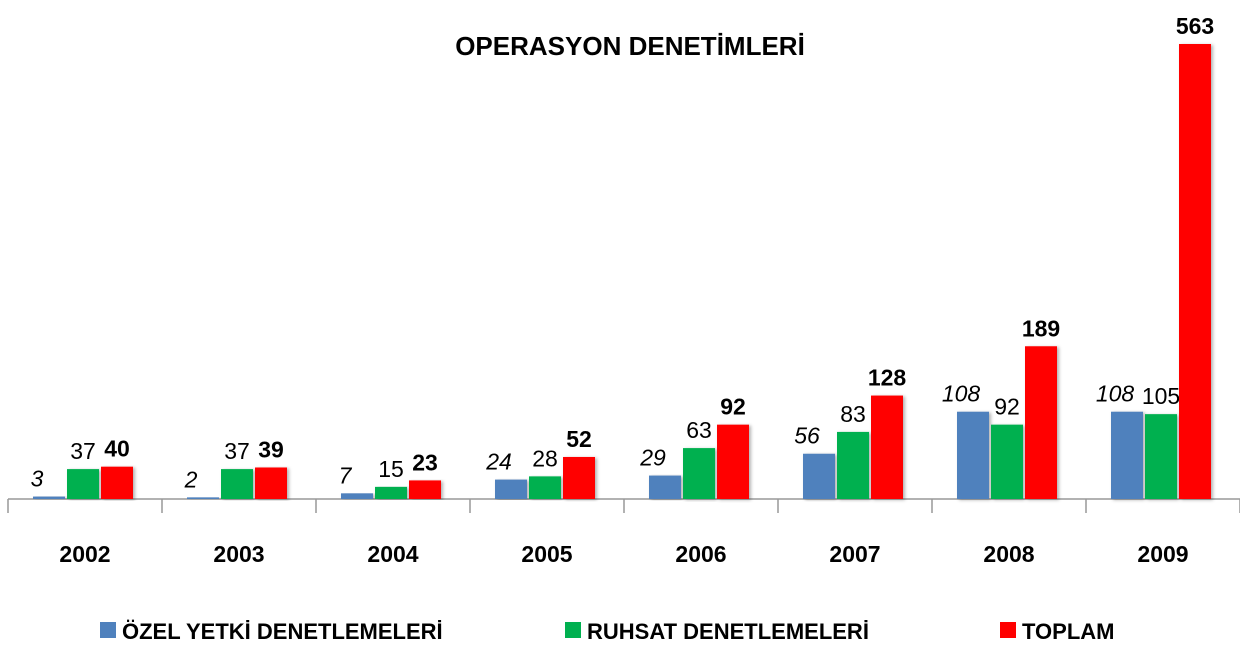 Image resolution: width=1240 pixels, height=649 pixels. Describe the element at coordinates (392, 554) in the screenshot. I see `x-tick-label: 2004` at that location.